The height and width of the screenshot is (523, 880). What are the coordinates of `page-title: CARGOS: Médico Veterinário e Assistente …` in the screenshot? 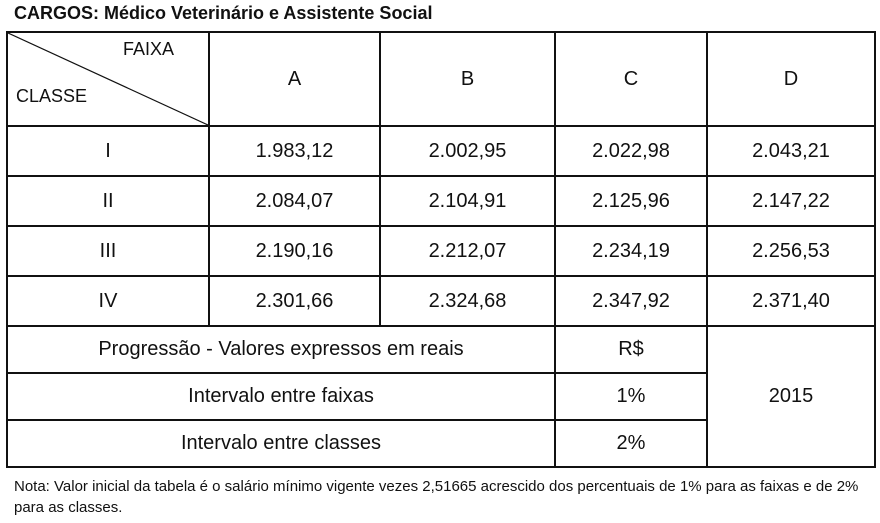 It's located at (223, 13).